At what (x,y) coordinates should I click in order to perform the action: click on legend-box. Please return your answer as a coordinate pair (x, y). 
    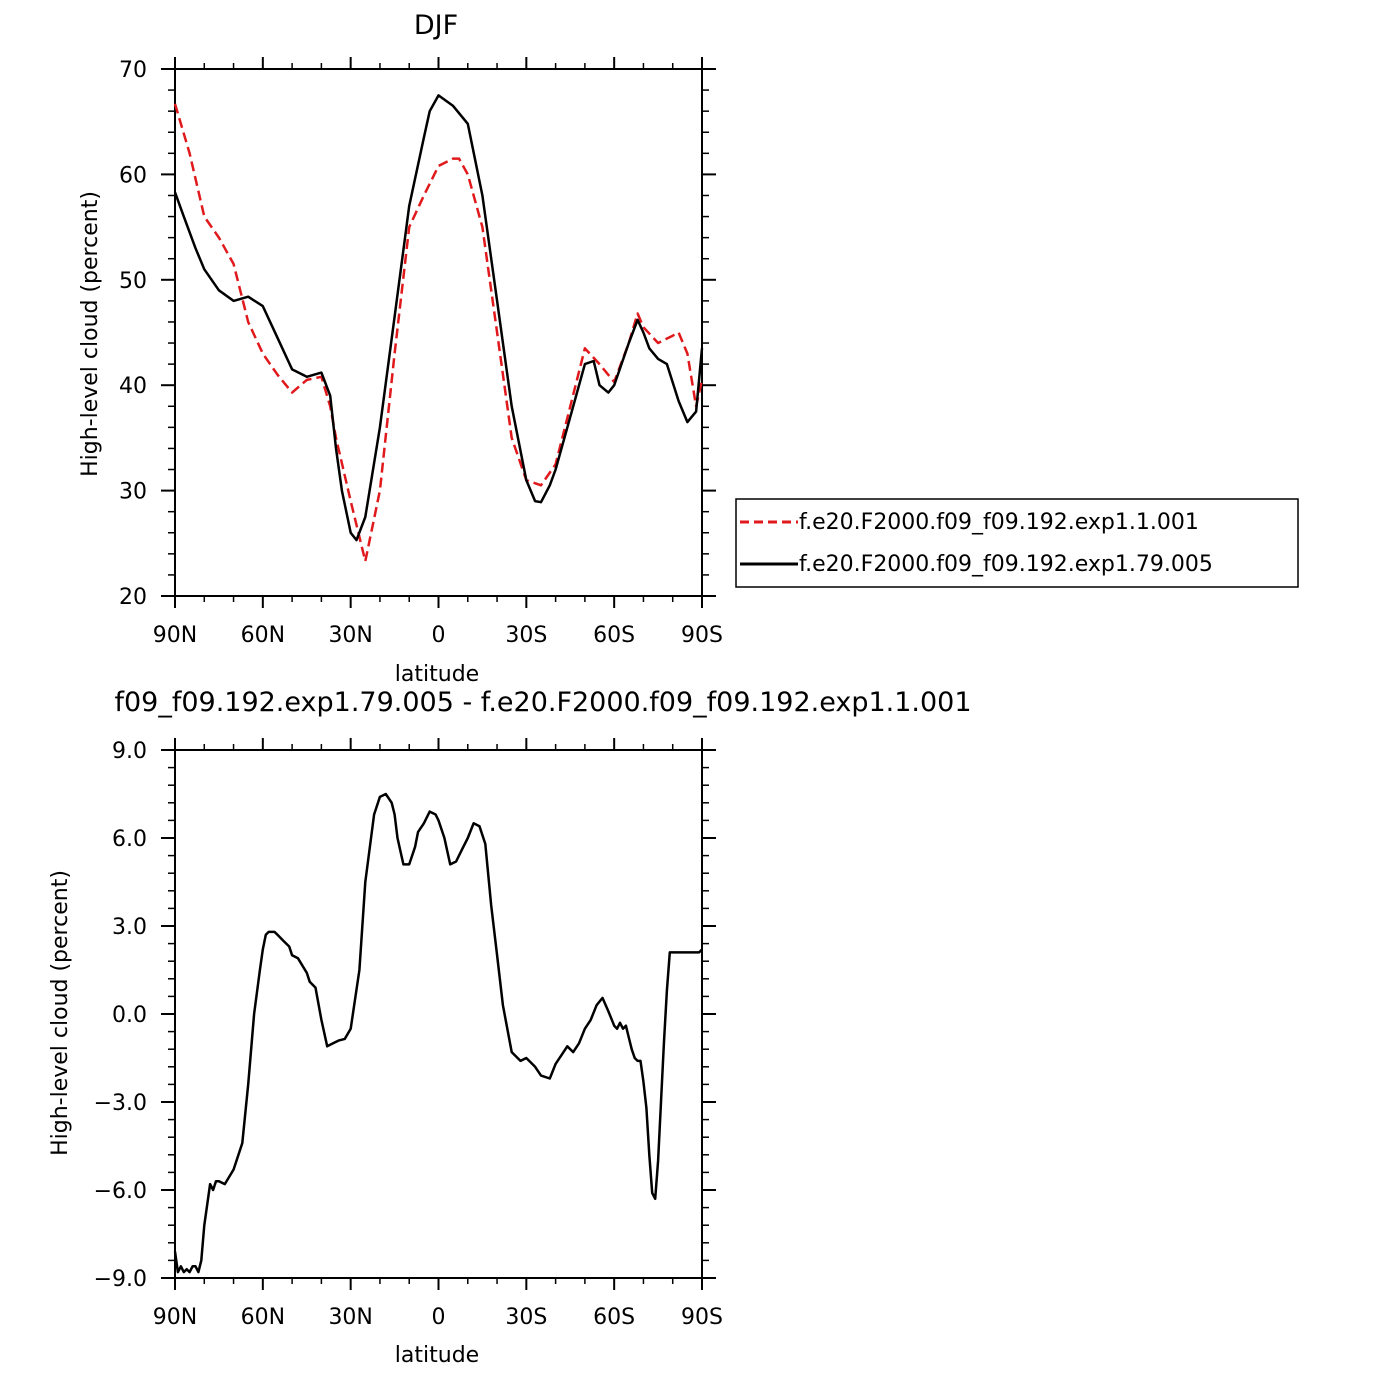
    Looking at the image, I should click on (1017, 543).